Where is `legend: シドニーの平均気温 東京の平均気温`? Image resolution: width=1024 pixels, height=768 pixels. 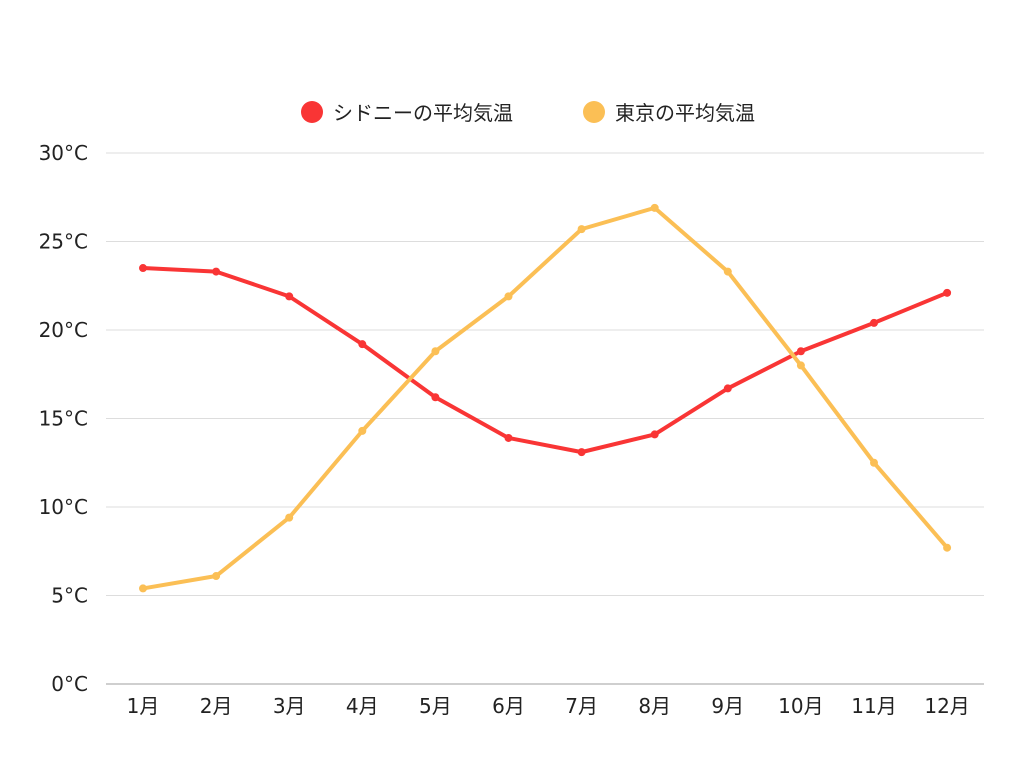
legend: シドニーの平均気温 東京の平均気温 is located at coordinates (528, 113).